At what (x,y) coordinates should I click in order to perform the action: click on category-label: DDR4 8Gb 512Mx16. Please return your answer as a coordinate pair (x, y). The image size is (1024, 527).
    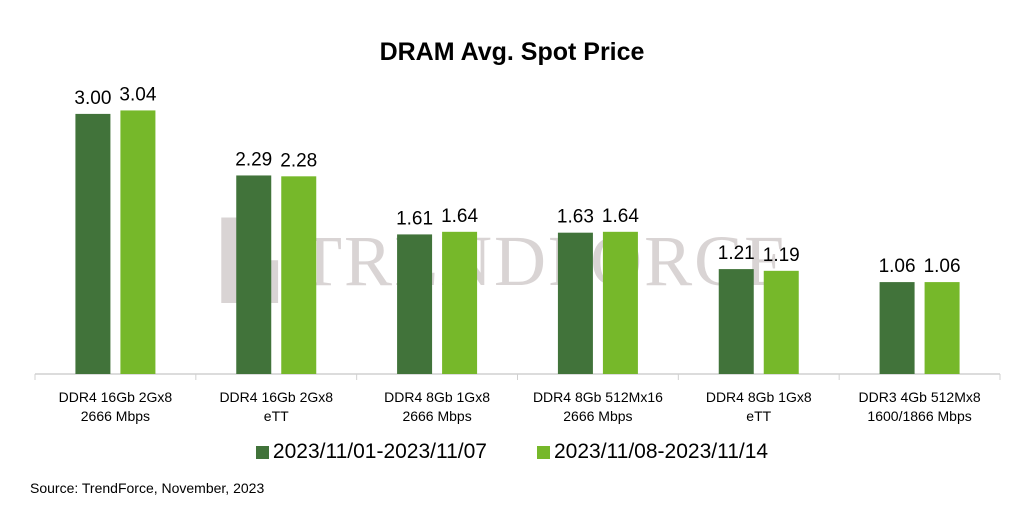
    Looking at the image, I should click on (598, 397).